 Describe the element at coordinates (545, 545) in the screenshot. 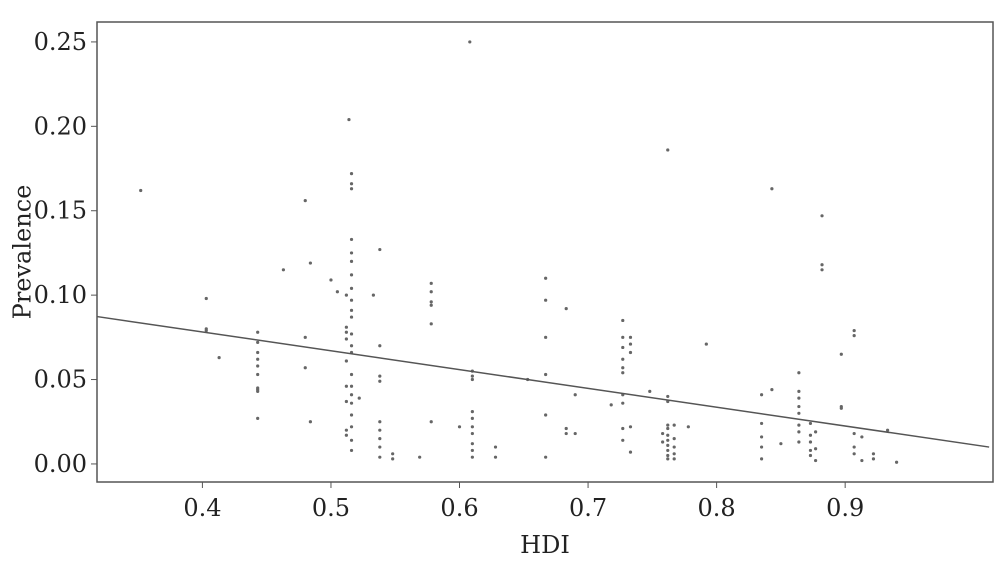

I see `x-axis-label: HDI` at that location.